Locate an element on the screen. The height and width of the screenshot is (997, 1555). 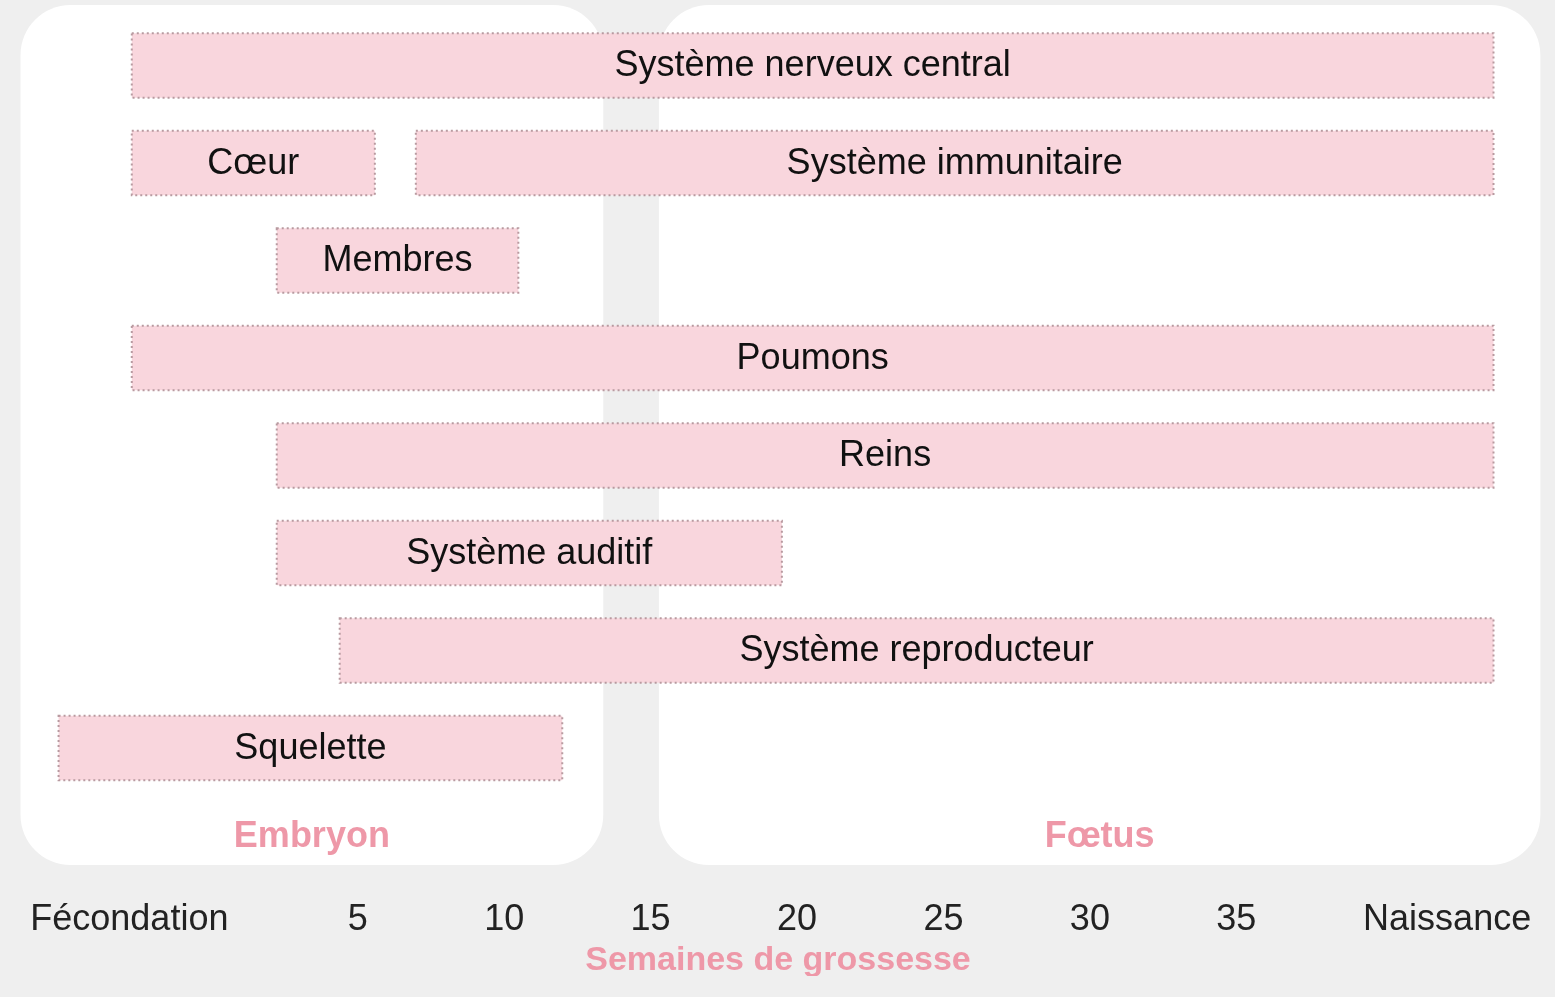
y-tick-label: Cœur is located at coordinates (253, 161).